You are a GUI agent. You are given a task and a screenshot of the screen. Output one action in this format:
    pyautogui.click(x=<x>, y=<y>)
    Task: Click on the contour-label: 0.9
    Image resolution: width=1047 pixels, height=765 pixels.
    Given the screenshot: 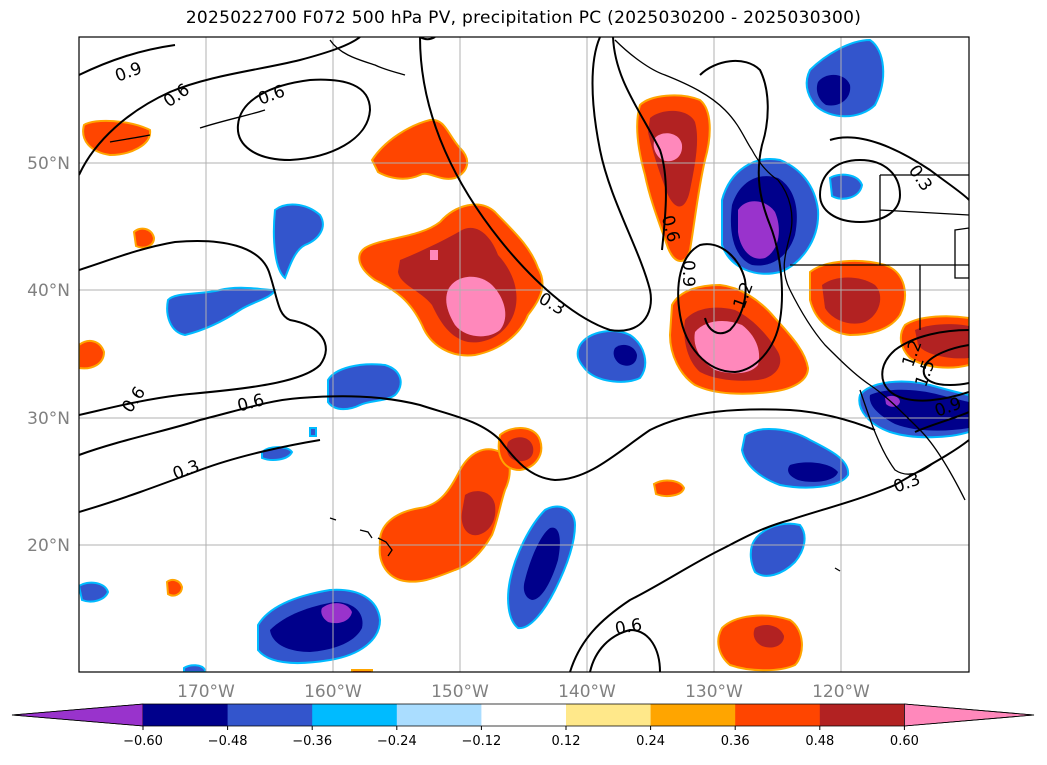 What is the action you would take?
    pyautogui.click(x=688, y=273)
    